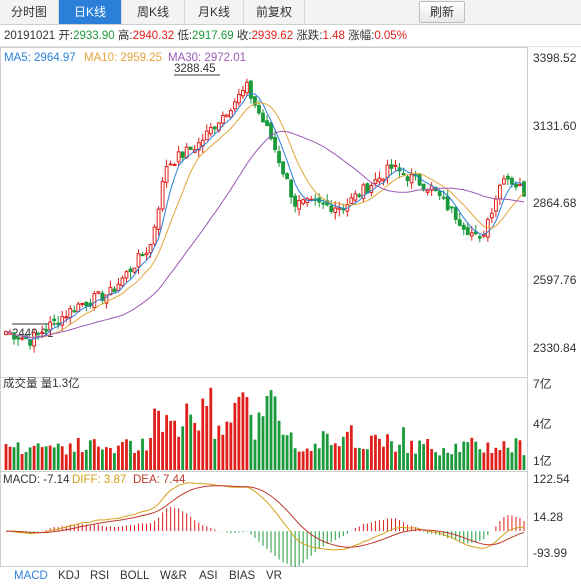 The image size is (581, 585). What do you see at coordinates (41, 383) in the screenshot?
I see `volume-label: 成交量 量1.3亿` at bounding box center [41, 383].